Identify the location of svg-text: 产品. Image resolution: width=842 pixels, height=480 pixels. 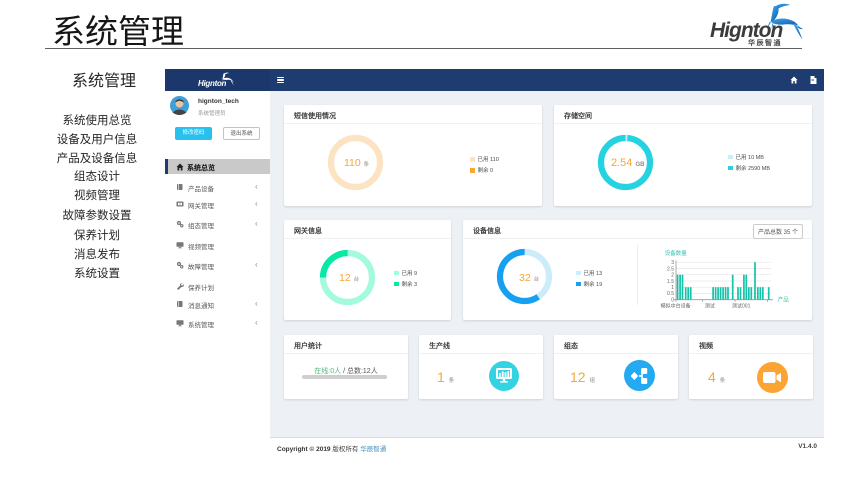
(784, 300).